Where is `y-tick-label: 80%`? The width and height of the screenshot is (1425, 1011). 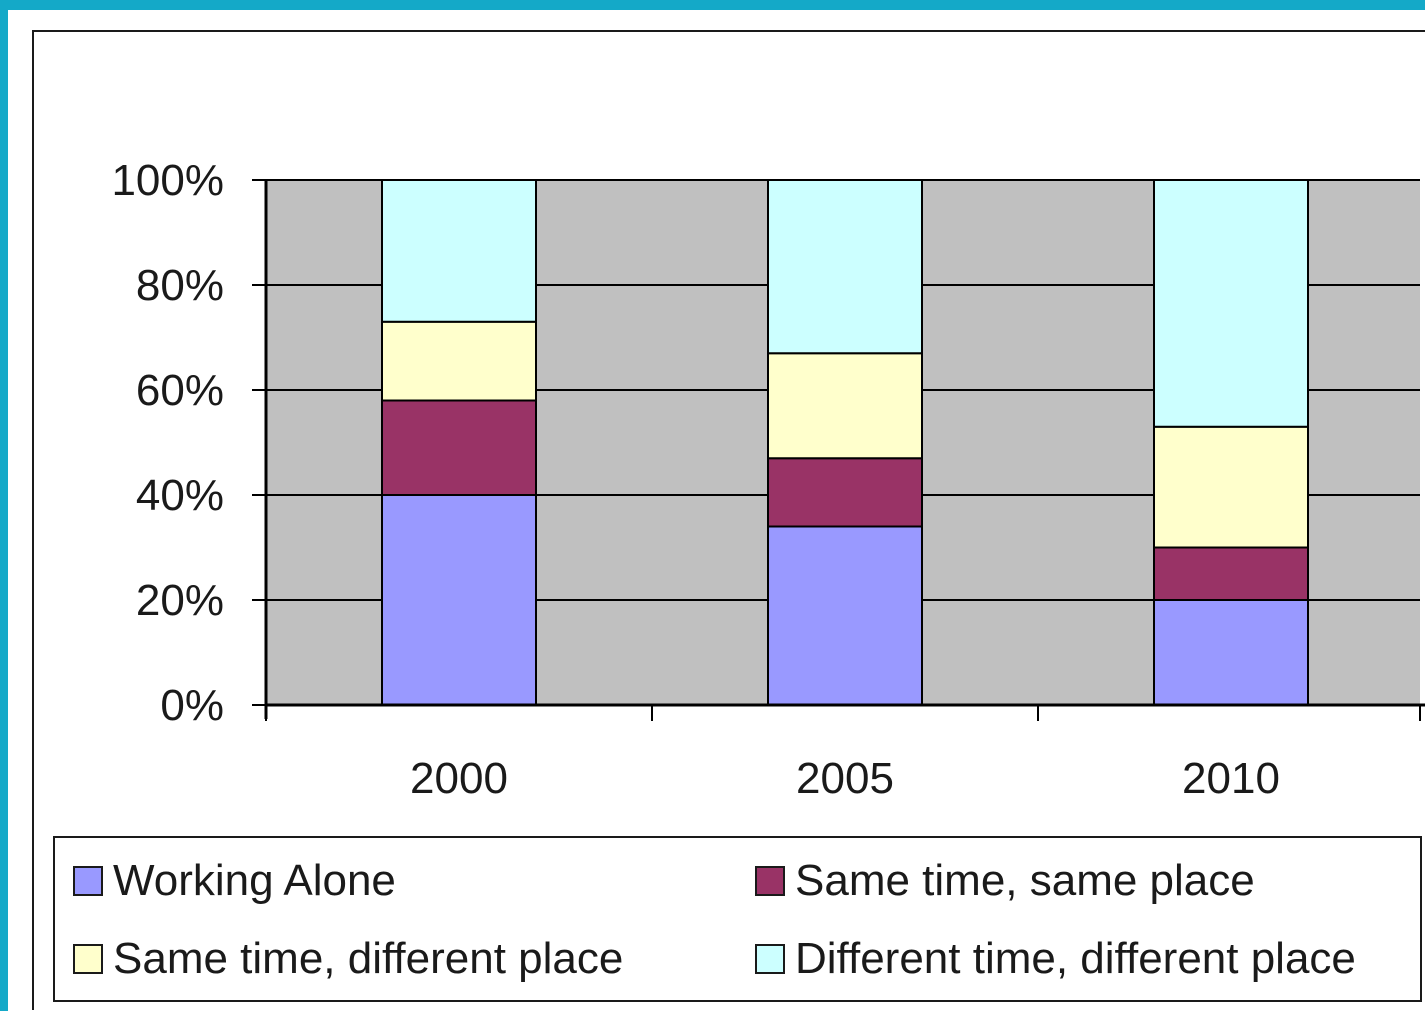 y-tick-label: 80% is located at coordinates (180, 285).